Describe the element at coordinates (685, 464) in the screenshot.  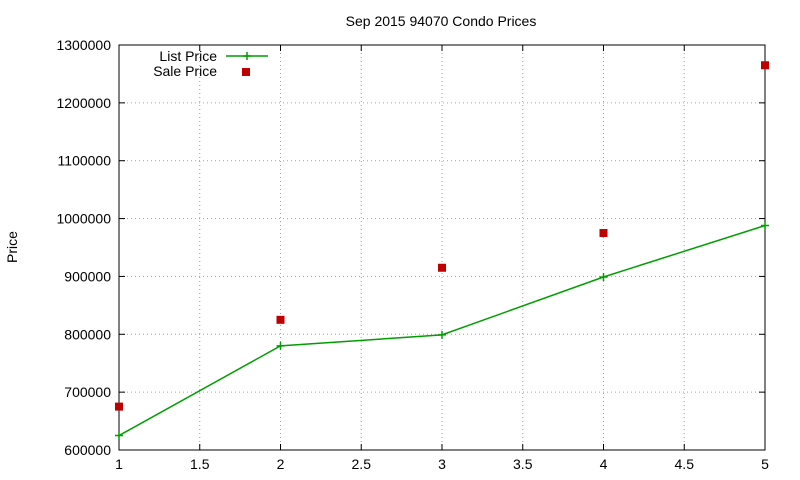
I see `x-tick-label: 4.5` at that location.